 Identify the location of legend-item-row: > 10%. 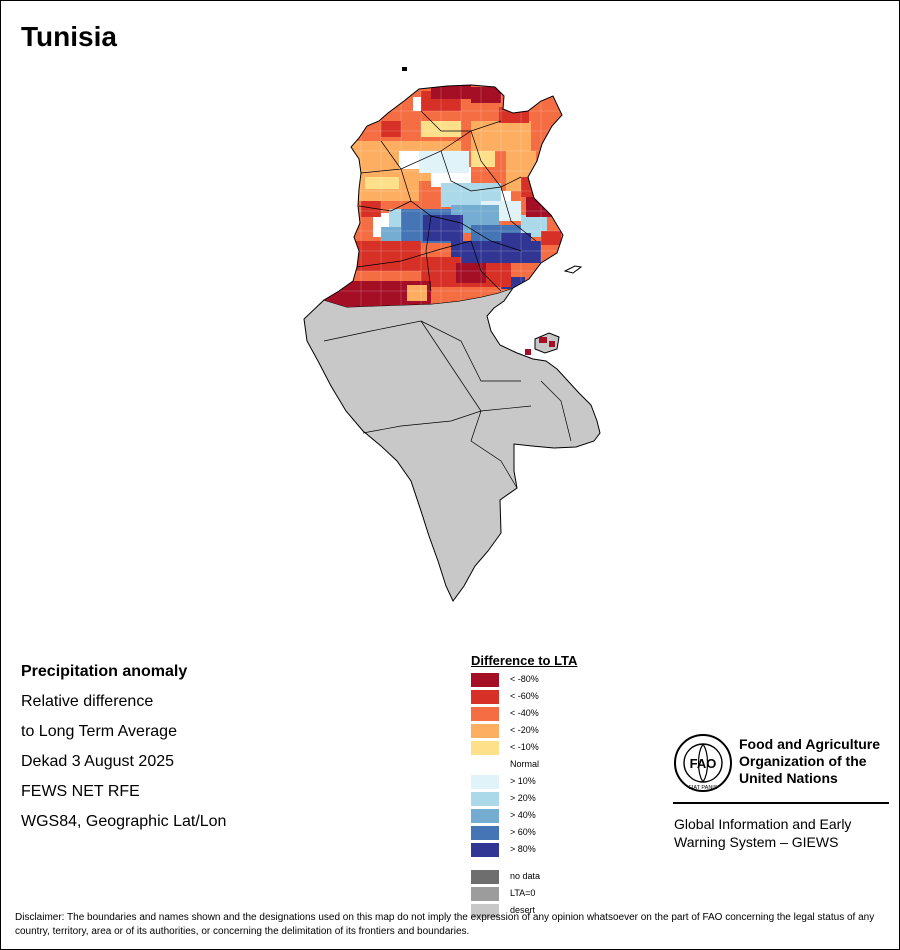
(524, 782).